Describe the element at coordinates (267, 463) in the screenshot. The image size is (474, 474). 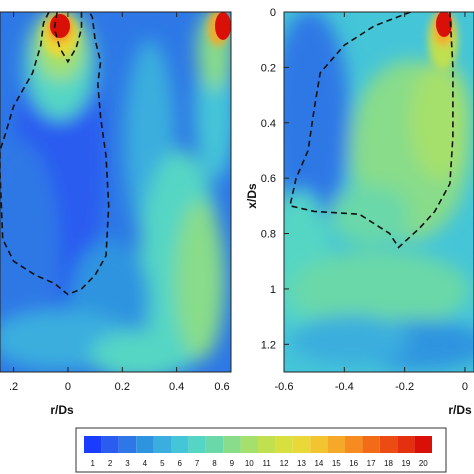
I see `colorbar-label: 11` at that location.